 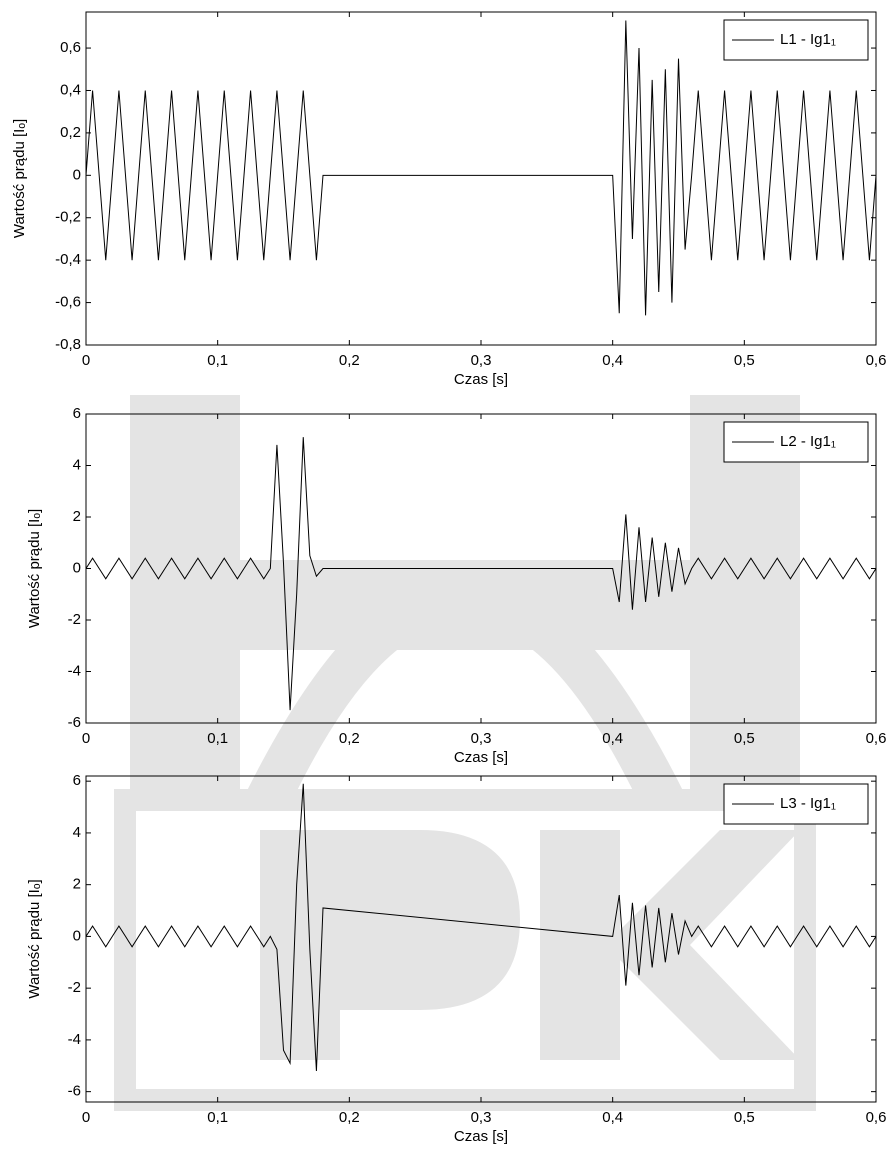 What do you see at coordinates (68, 302) in the screenshot?
I see `y-tick-label: -0,6` at bounding box center [68, 302].